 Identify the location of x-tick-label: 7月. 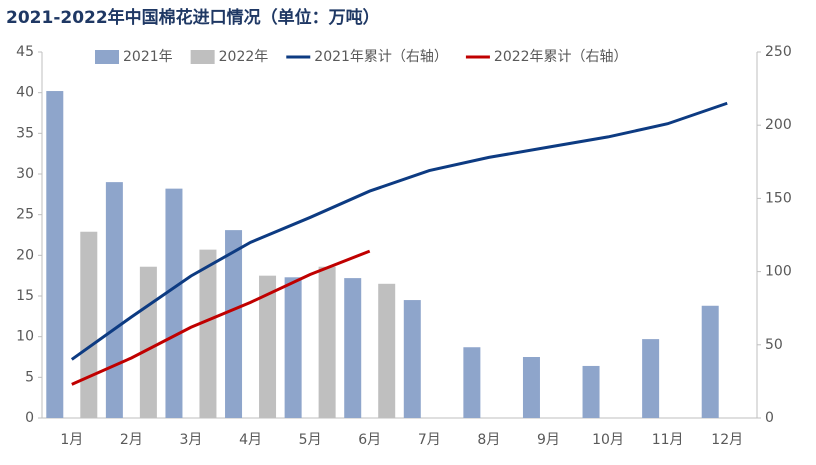
(429, 440).